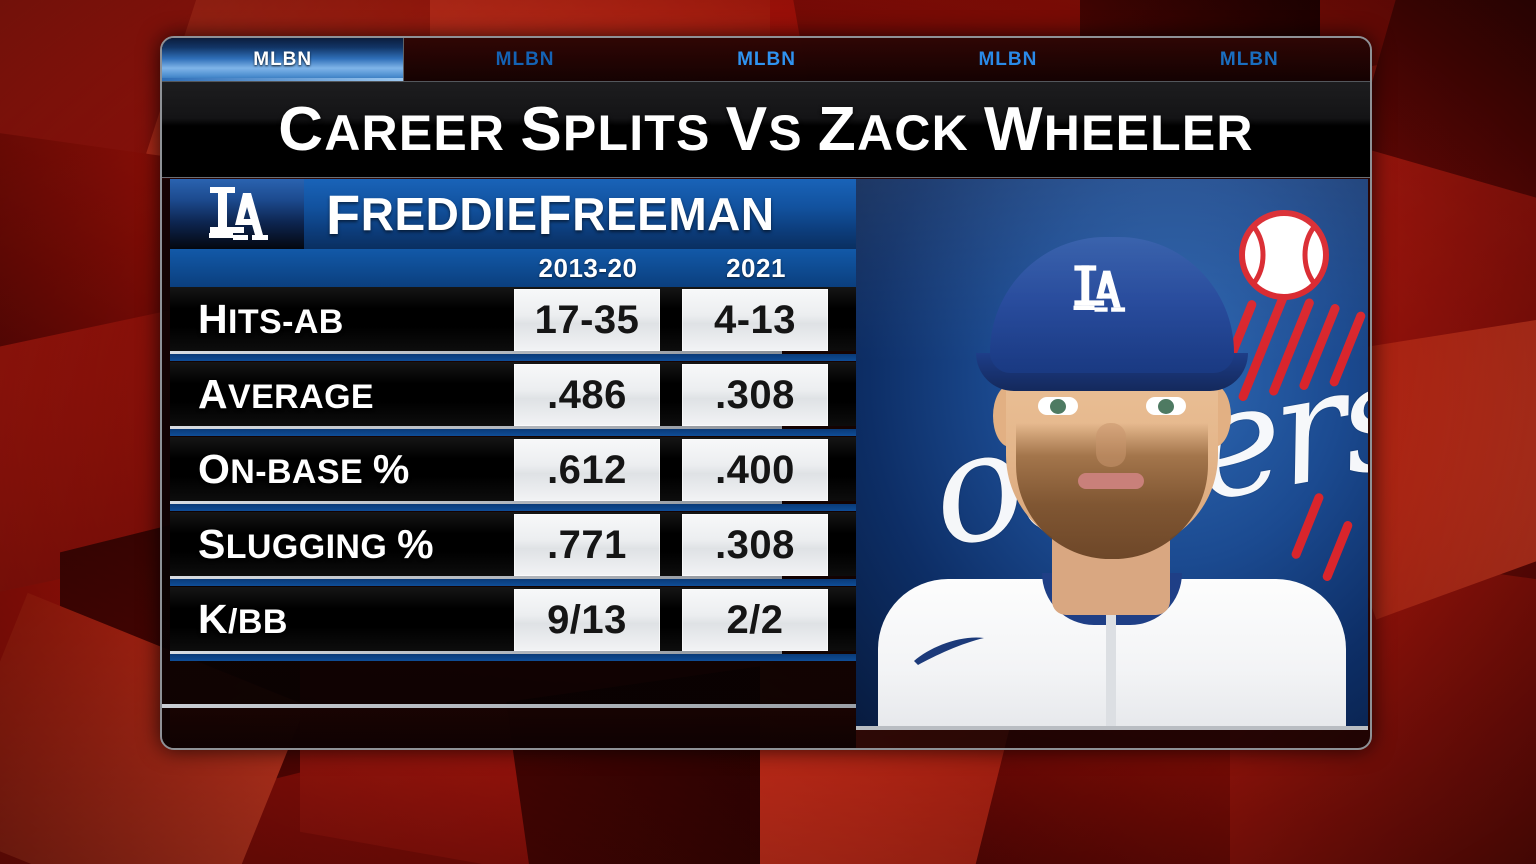 This screenshot has height=864, width=1536. I want to click on stat-label: SLUGGING %, so click(316, 543).